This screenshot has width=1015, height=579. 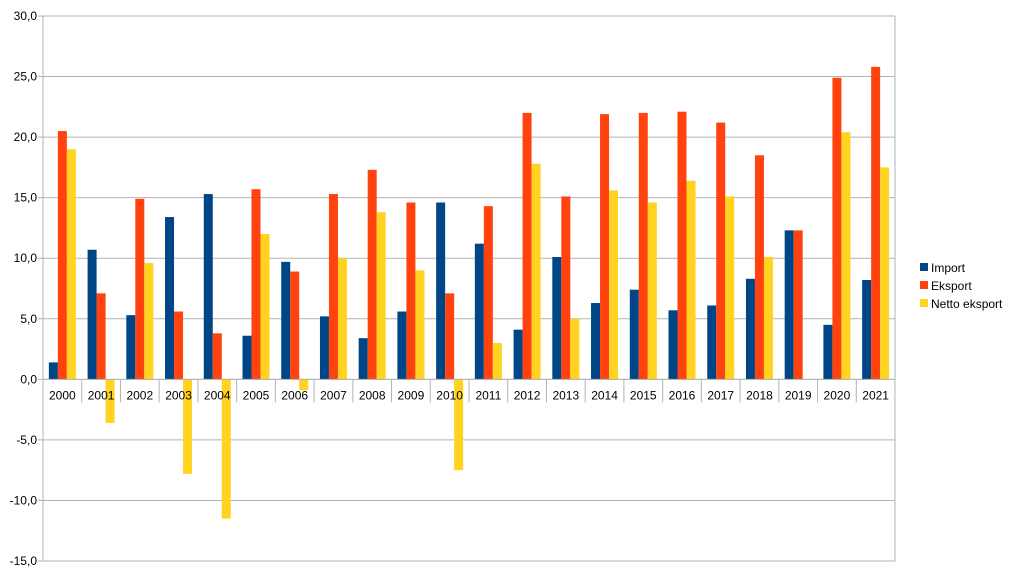 I want to click on x-tick-label: 2007, so click(x=333, y=395).